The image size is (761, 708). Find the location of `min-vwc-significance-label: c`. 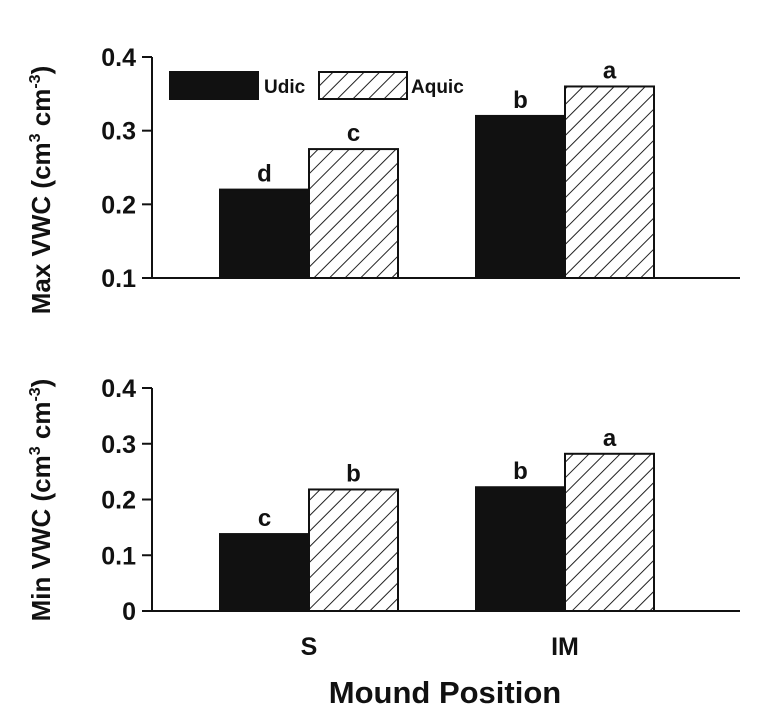

min-vwc-significance-label: c is located at coordinates (264, 518).